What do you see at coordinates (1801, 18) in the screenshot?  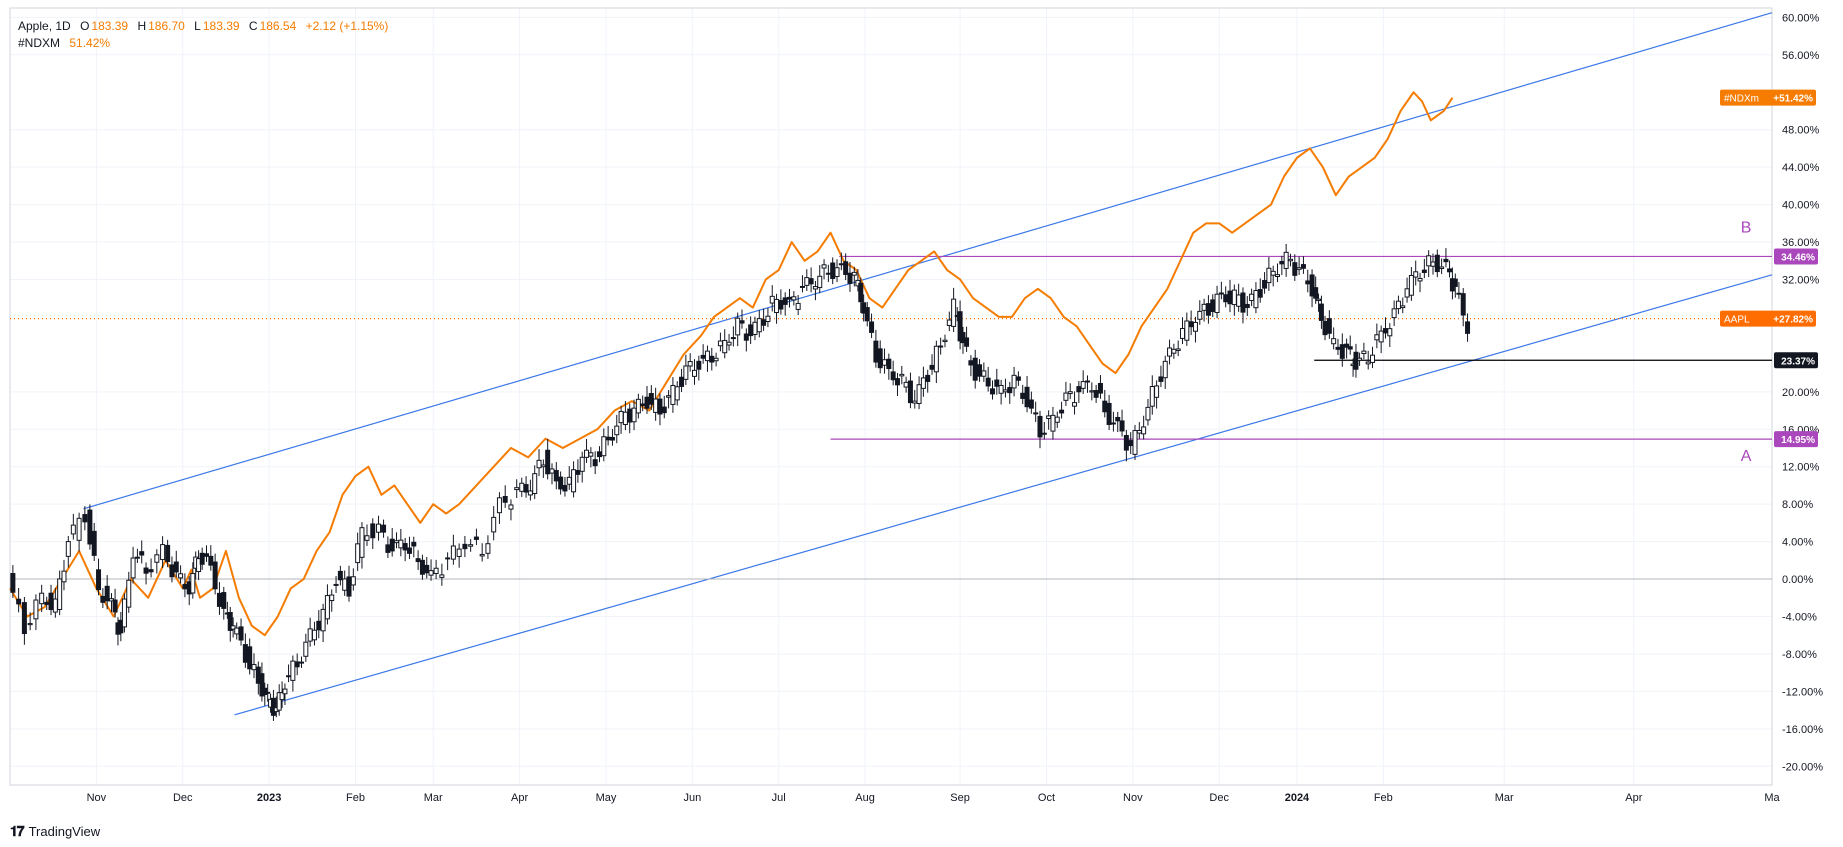 I see `y-axis-tick-label: 60.00%` at bounding box center [1801, 18].